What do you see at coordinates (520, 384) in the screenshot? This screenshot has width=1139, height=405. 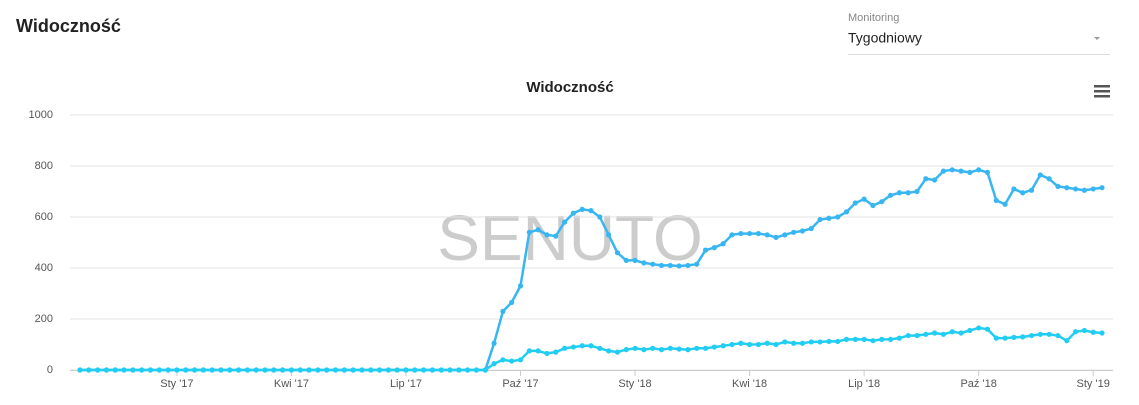 I see `x-tick-label: Paź '17` at bounding box center [520, 384].